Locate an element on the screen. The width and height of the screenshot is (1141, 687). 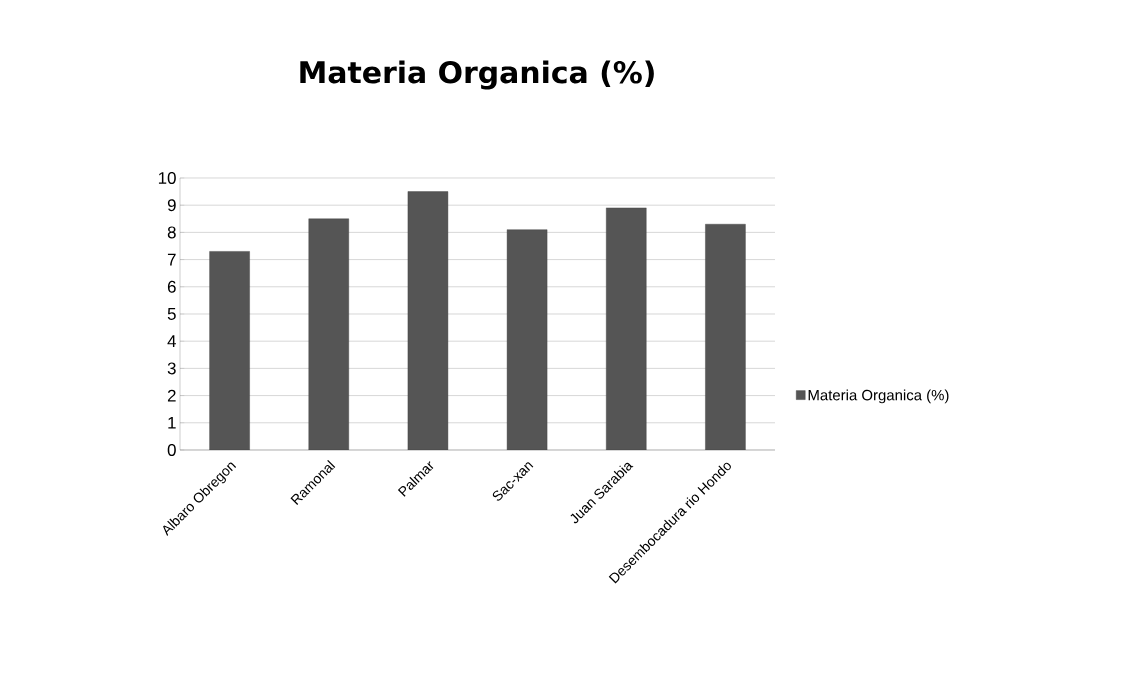
y-tick-label: 2 is located at coordinates (171, 395).